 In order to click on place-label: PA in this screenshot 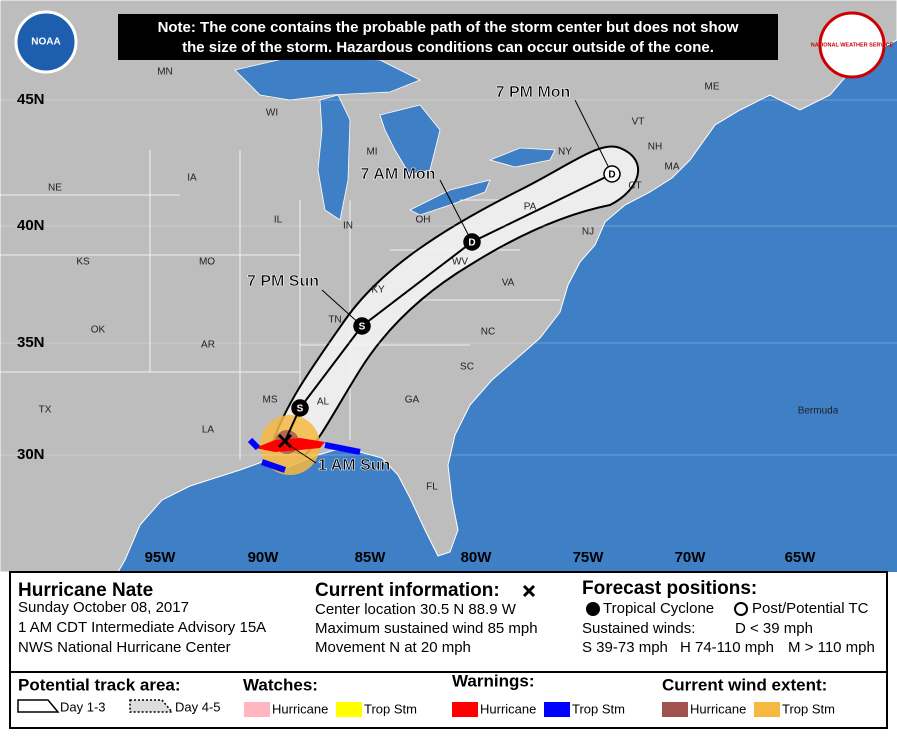, I will do `click(530, 207)`.